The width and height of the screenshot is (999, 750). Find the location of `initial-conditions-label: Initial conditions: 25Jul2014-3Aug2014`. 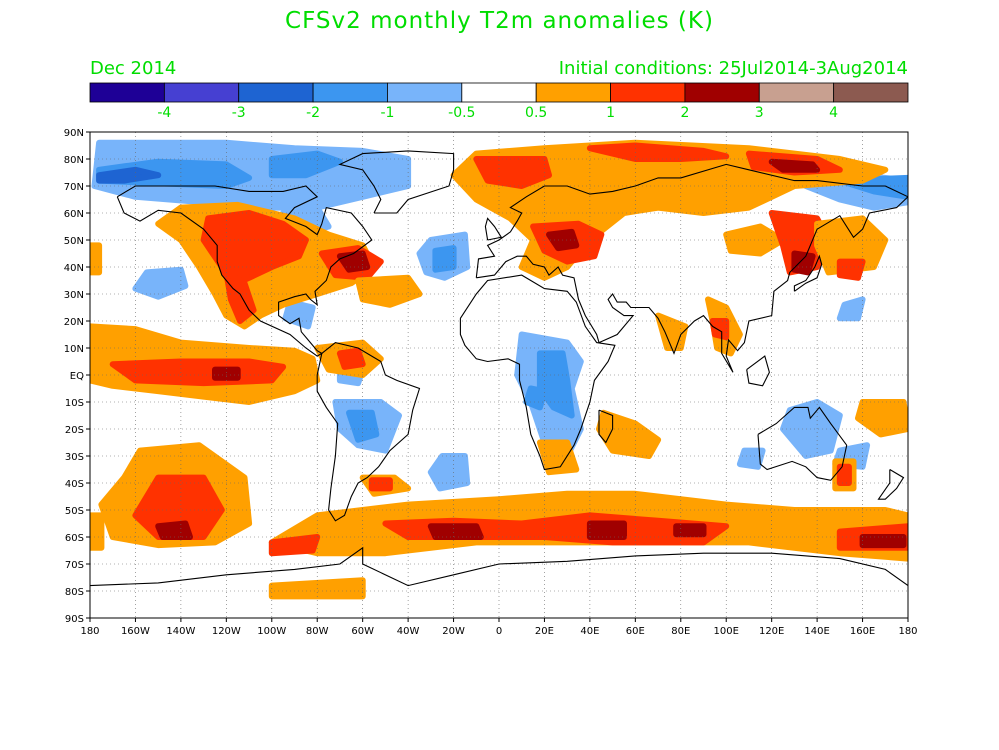

initial-conditions-label: Initial conditions: 25Jul2014-3Aug2014 is located at coordinates (733, 68).